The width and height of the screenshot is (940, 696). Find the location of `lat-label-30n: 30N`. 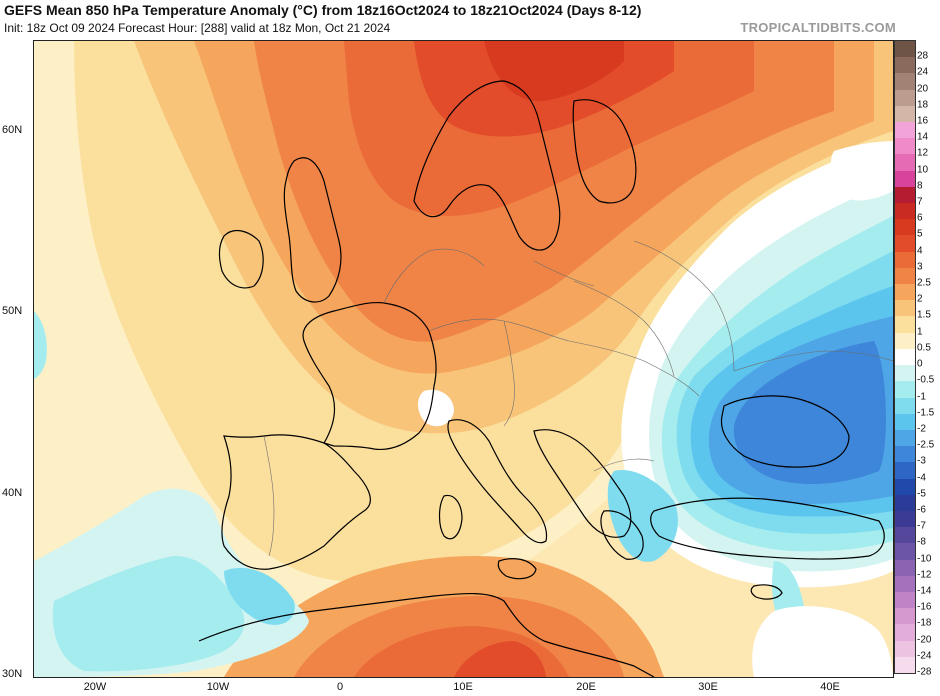

lat-label-30n: 30N is located at coordinates (12, 674).